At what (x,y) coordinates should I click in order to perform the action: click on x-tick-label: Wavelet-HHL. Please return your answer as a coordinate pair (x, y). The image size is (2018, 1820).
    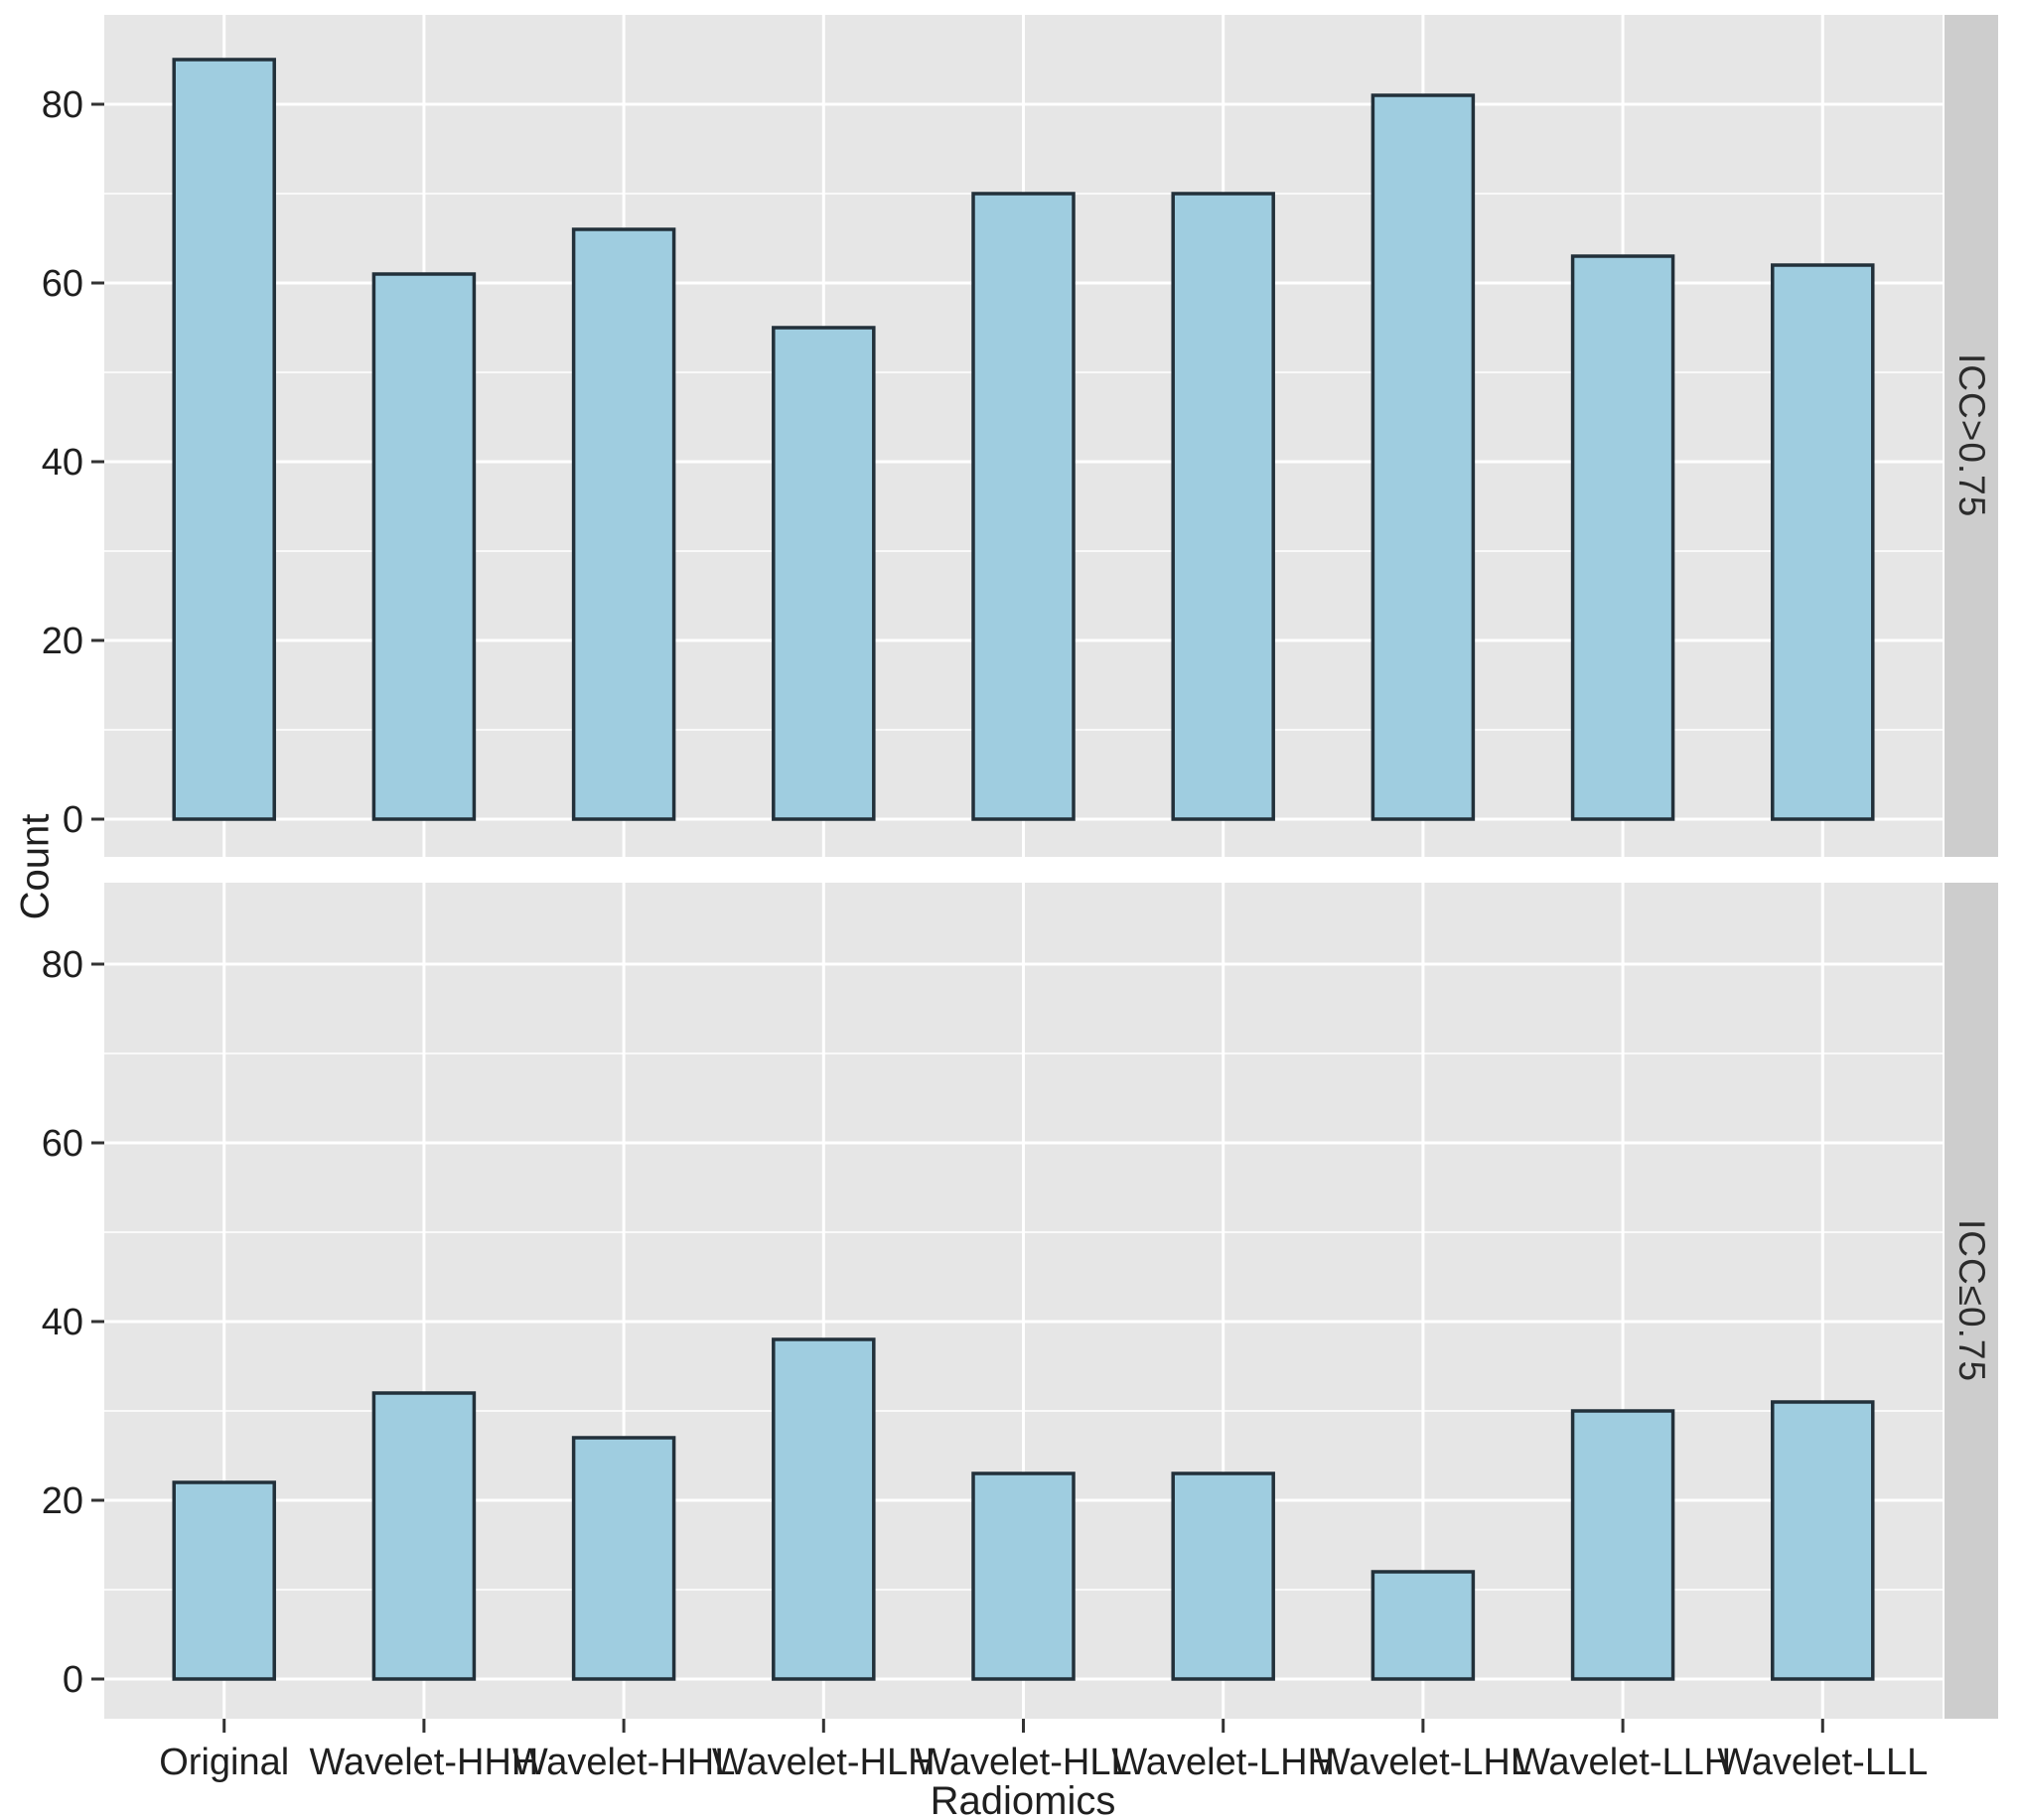
    Looking at the image, I should click on (624, 1762).